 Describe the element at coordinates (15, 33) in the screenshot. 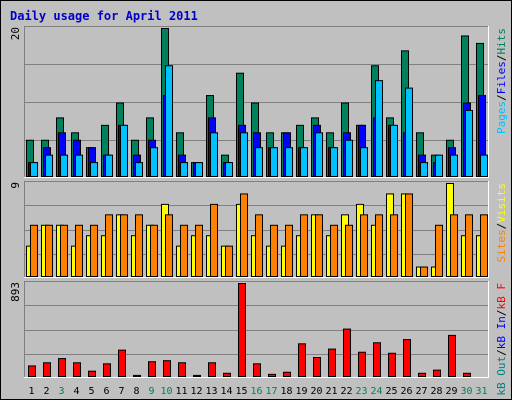

I see `panel-1-y-max-label: 20` at that location.